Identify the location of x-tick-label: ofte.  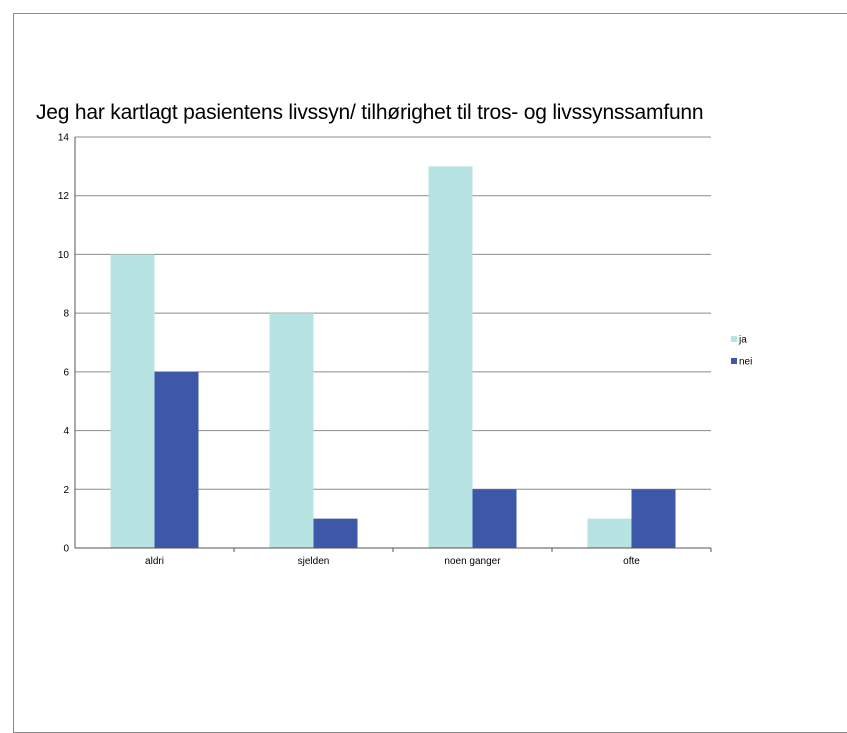
(631, 561).